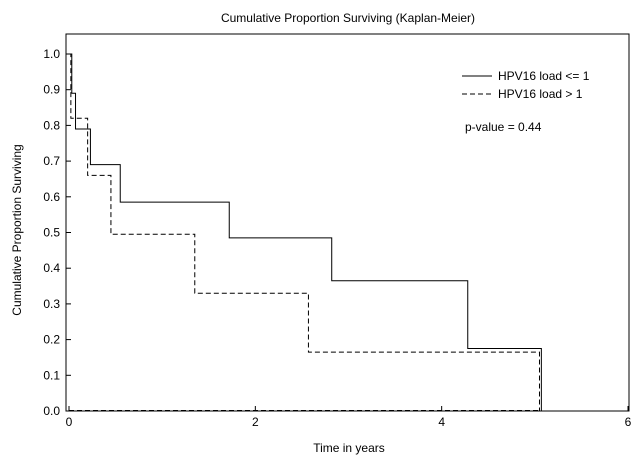 The height and width of the screenshot is (455, 632). I want to click on x-tick-label: 4, so click(441, 422).